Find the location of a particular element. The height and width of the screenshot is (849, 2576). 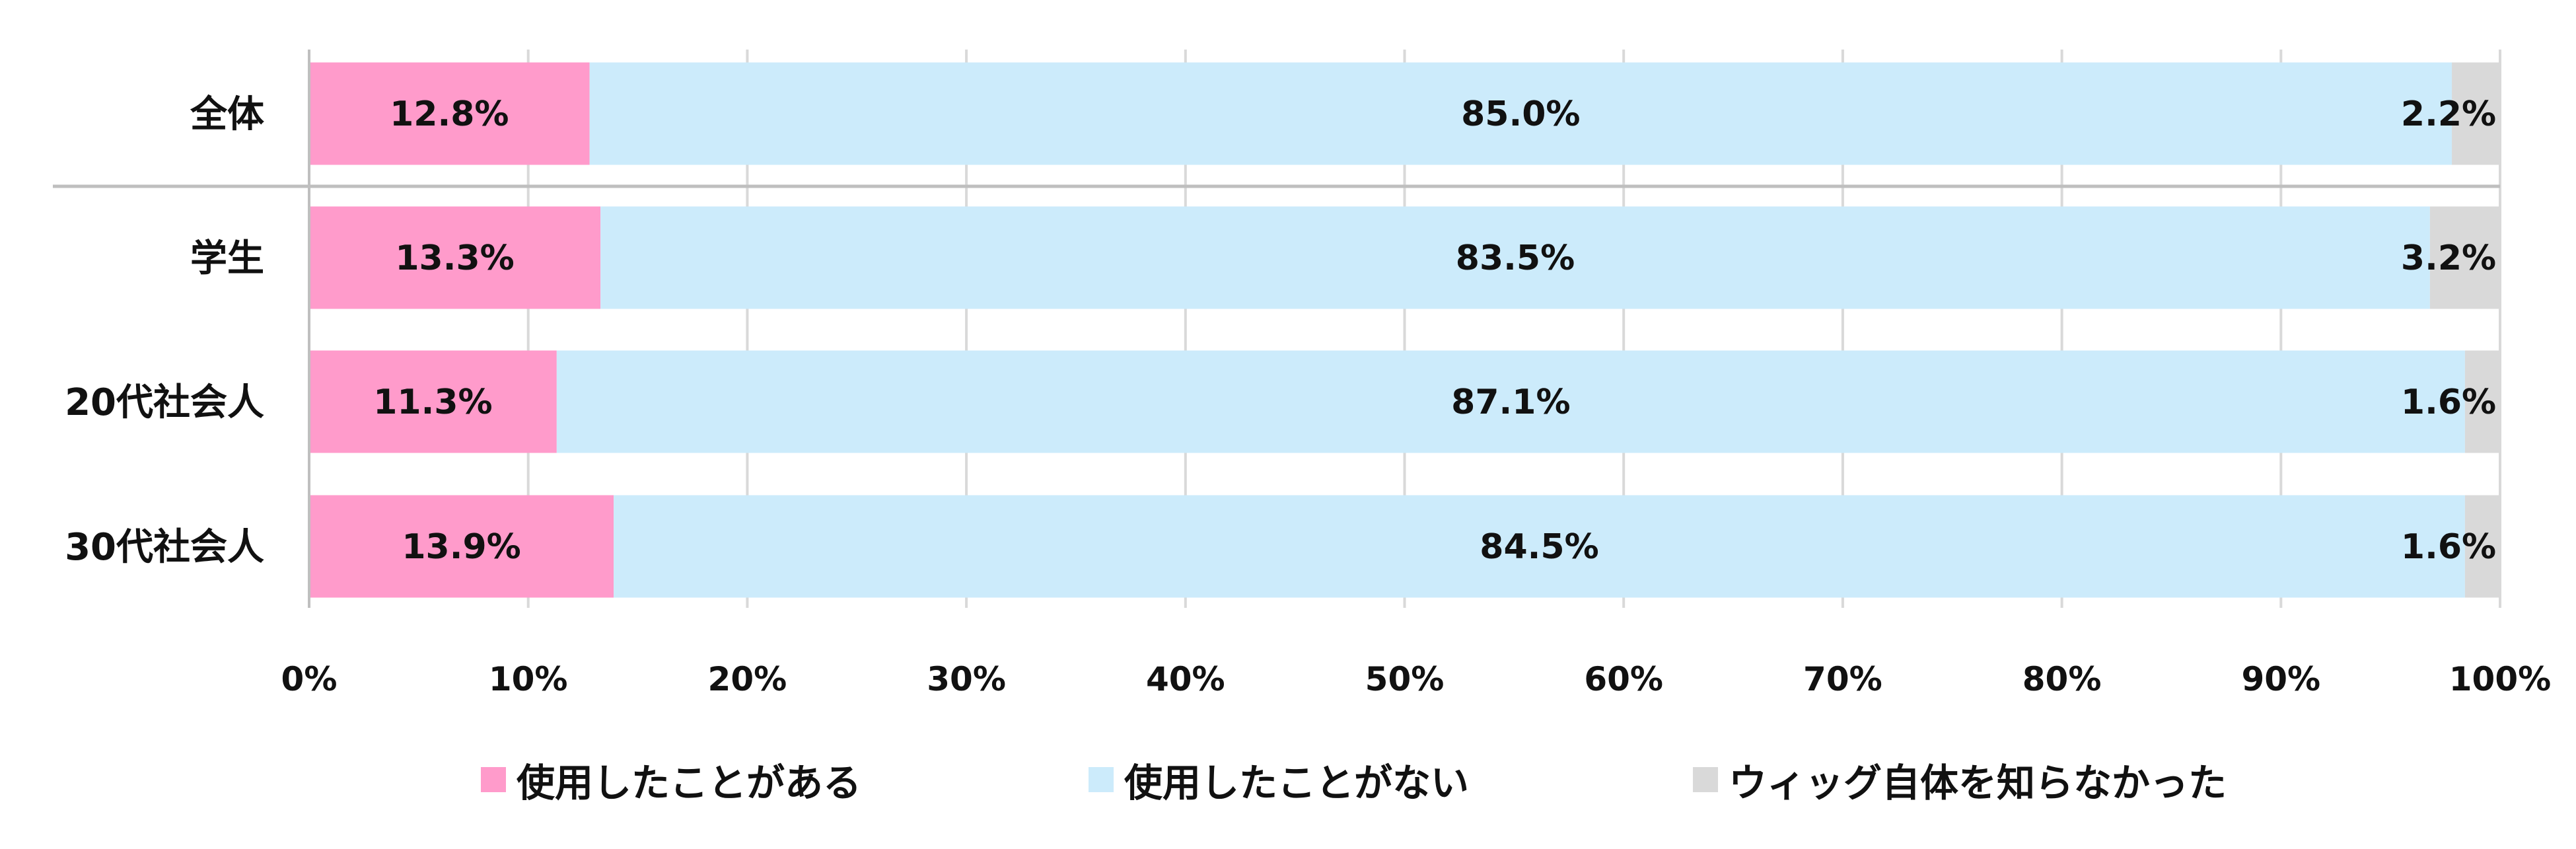

legend-item-not-used: 使用したことがない is located at coordinates (1279, 780).